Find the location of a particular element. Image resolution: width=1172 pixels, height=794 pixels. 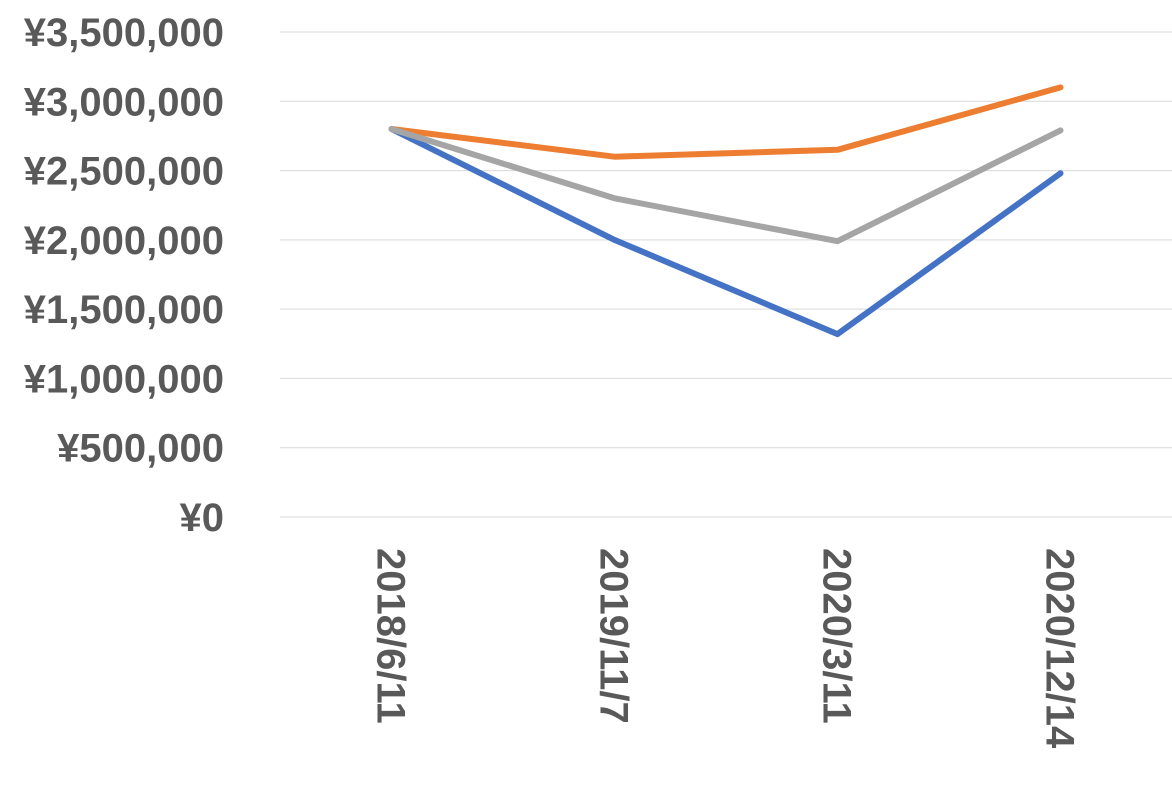

y-tick-label: ¥1,000,000 is located at coordinates (124, 379).